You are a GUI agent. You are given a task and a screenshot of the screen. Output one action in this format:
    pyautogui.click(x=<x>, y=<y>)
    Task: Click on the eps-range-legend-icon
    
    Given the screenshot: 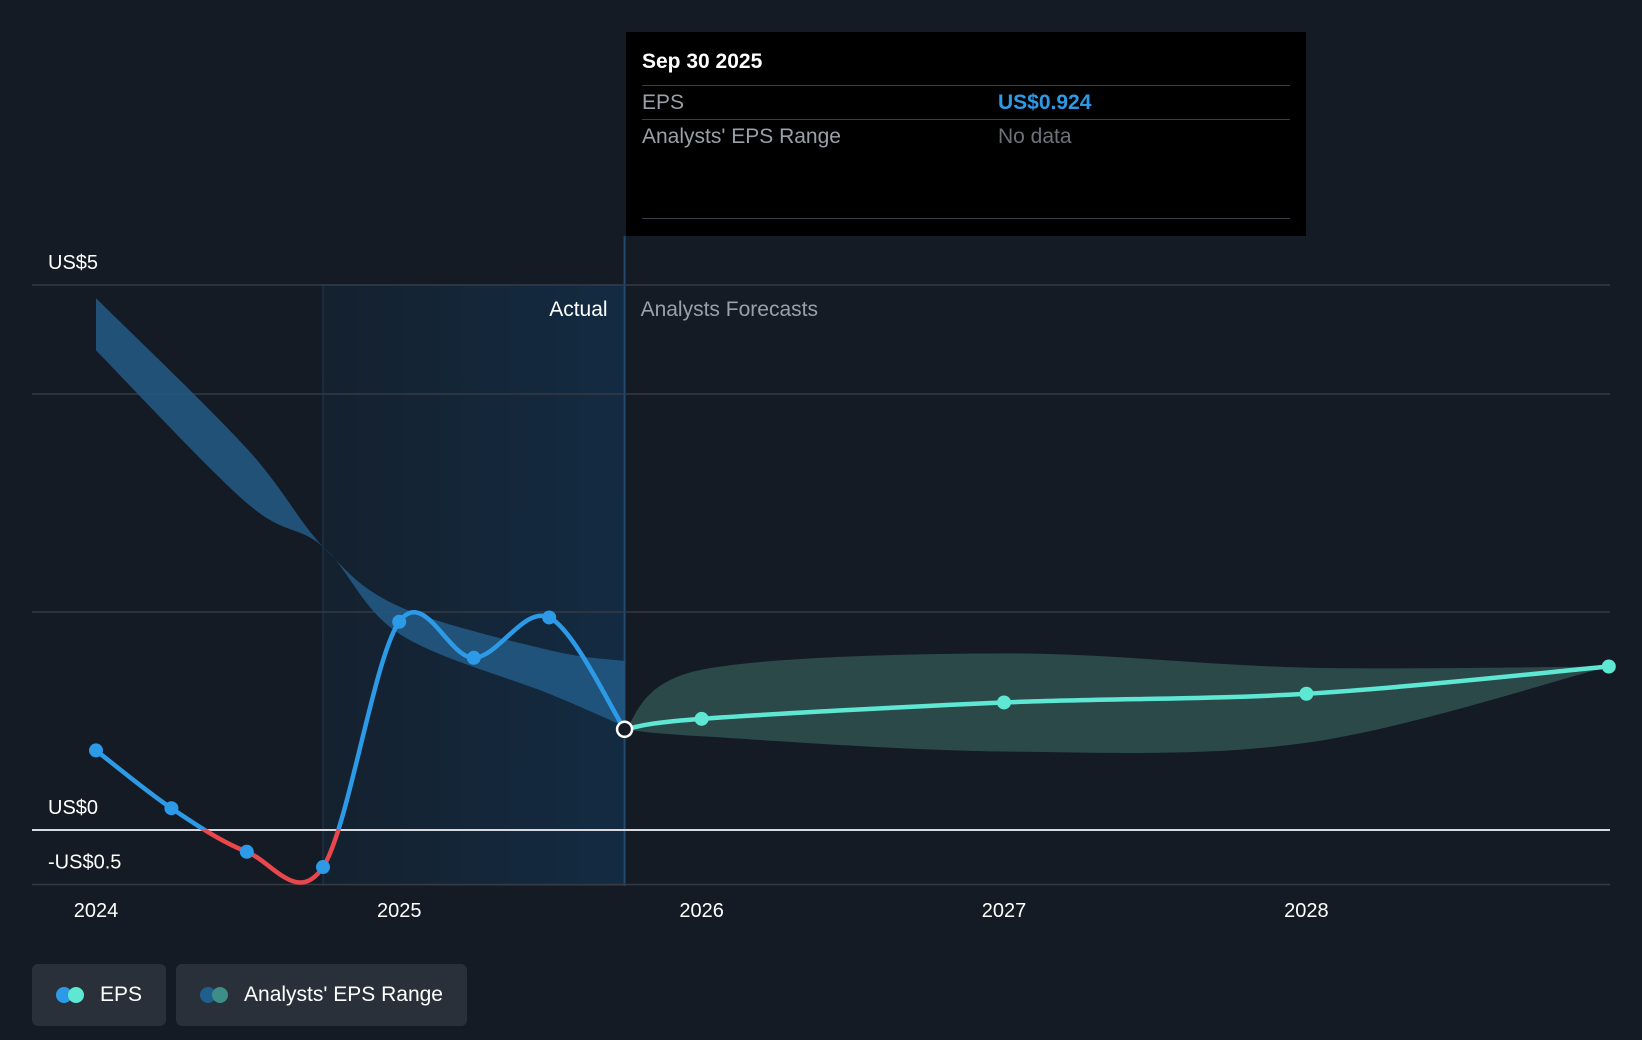 What is the action you would take?
    pyautogui.click(x=215, y=995)
    